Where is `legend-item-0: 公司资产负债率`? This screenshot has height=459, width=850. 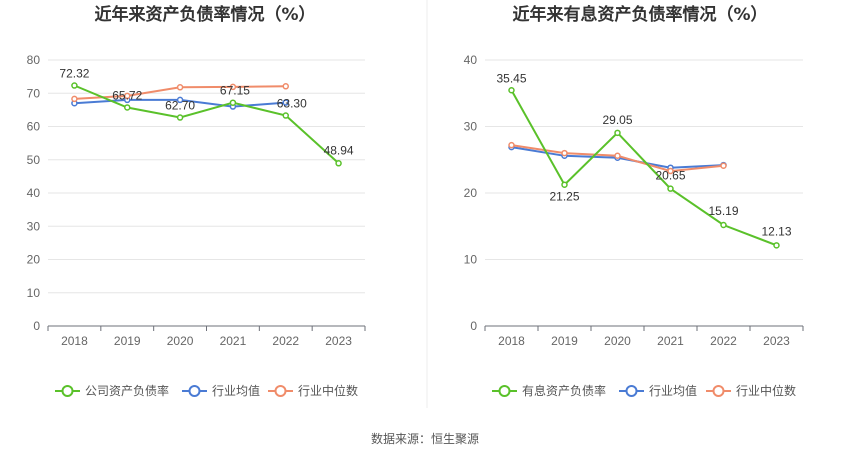 legend-item-0: 公司资产负债率 is located at coordinates (112, 390).